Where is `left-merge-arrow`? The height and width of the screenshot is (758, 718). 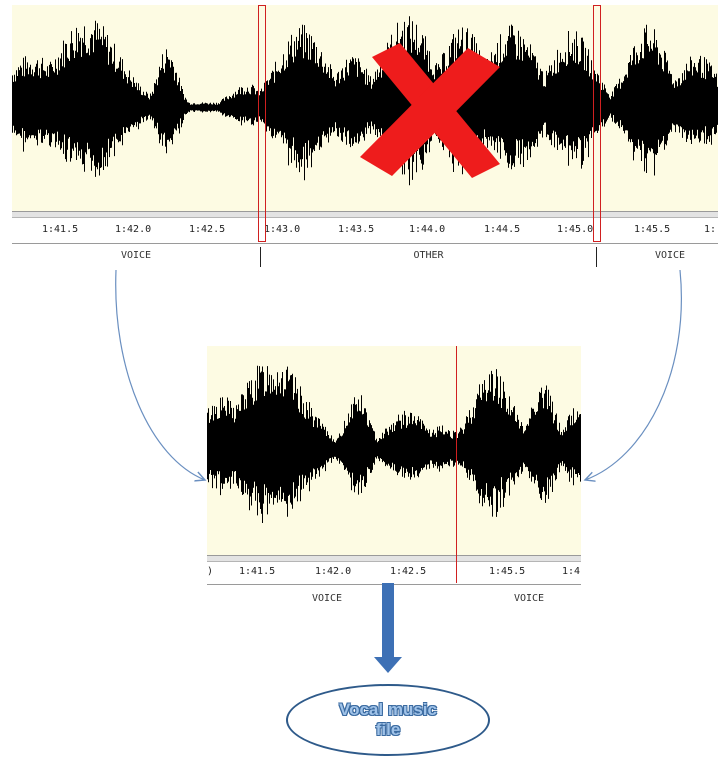 left-merge-arrow is located at coordinates (160, 374).